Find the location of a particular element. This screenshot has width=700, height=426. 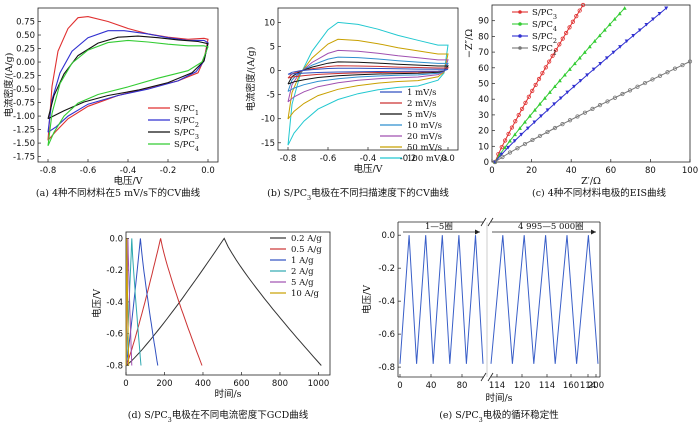

cv-curve-spc3 is located at coordinates (128, 77).